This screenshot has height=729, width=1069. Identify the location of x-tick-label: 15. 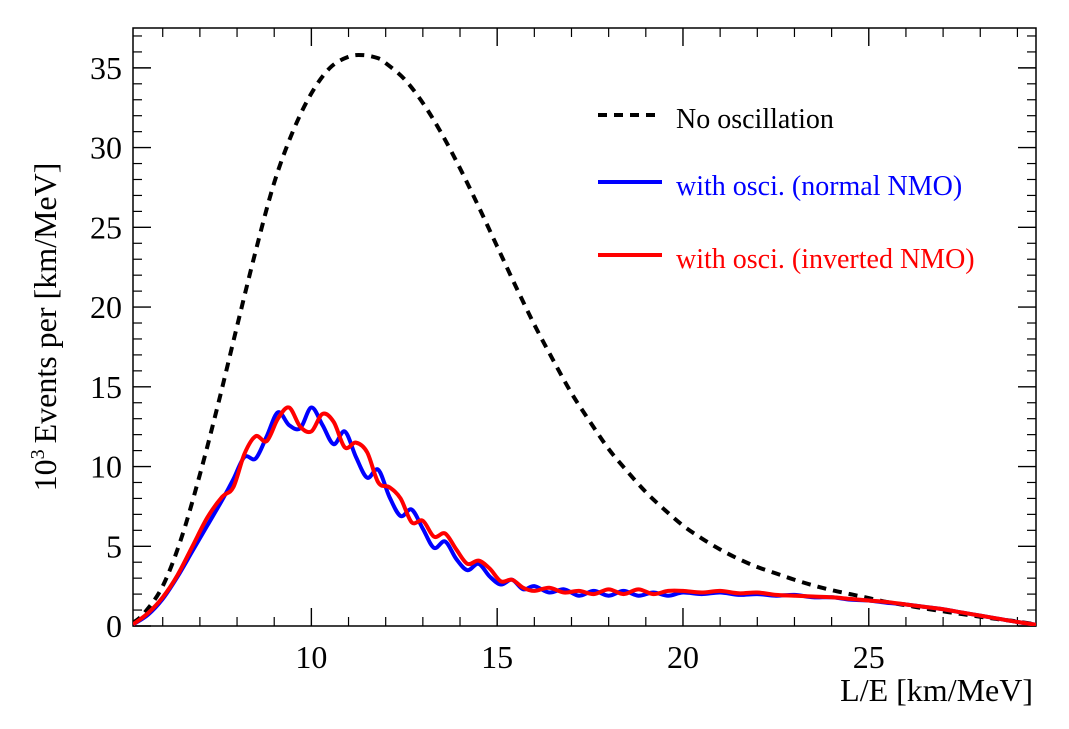
(497, 657).